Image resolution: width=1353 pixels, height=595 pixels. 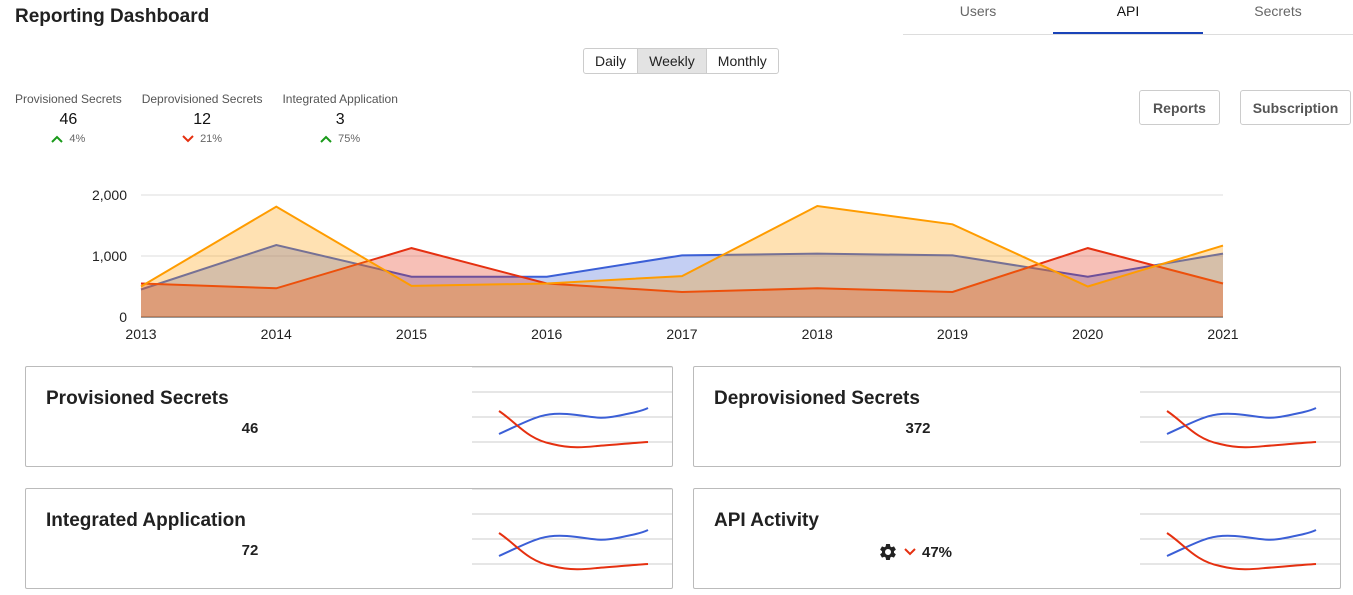 I want to click on tab-bar: Users API Secrets, so click(x=1128, y=17).